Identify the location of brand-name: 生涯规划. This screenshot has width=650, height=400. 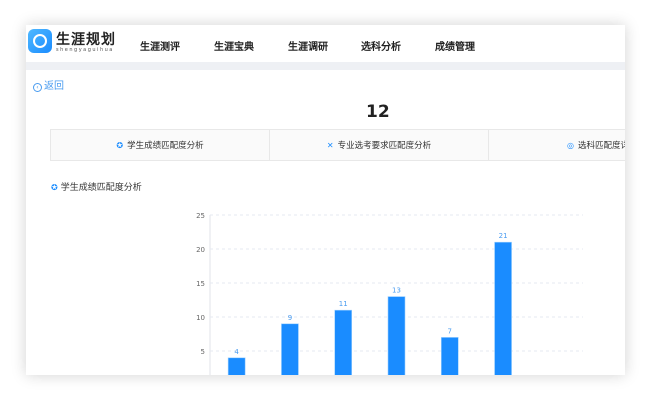
(86, 40).